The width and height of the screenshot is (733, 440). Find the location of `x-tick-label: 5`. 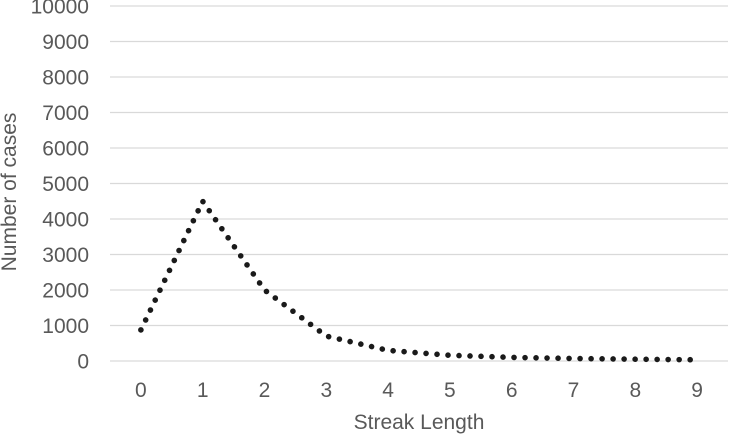

x-tick-label: 5 is located at coordinates (450, 390).